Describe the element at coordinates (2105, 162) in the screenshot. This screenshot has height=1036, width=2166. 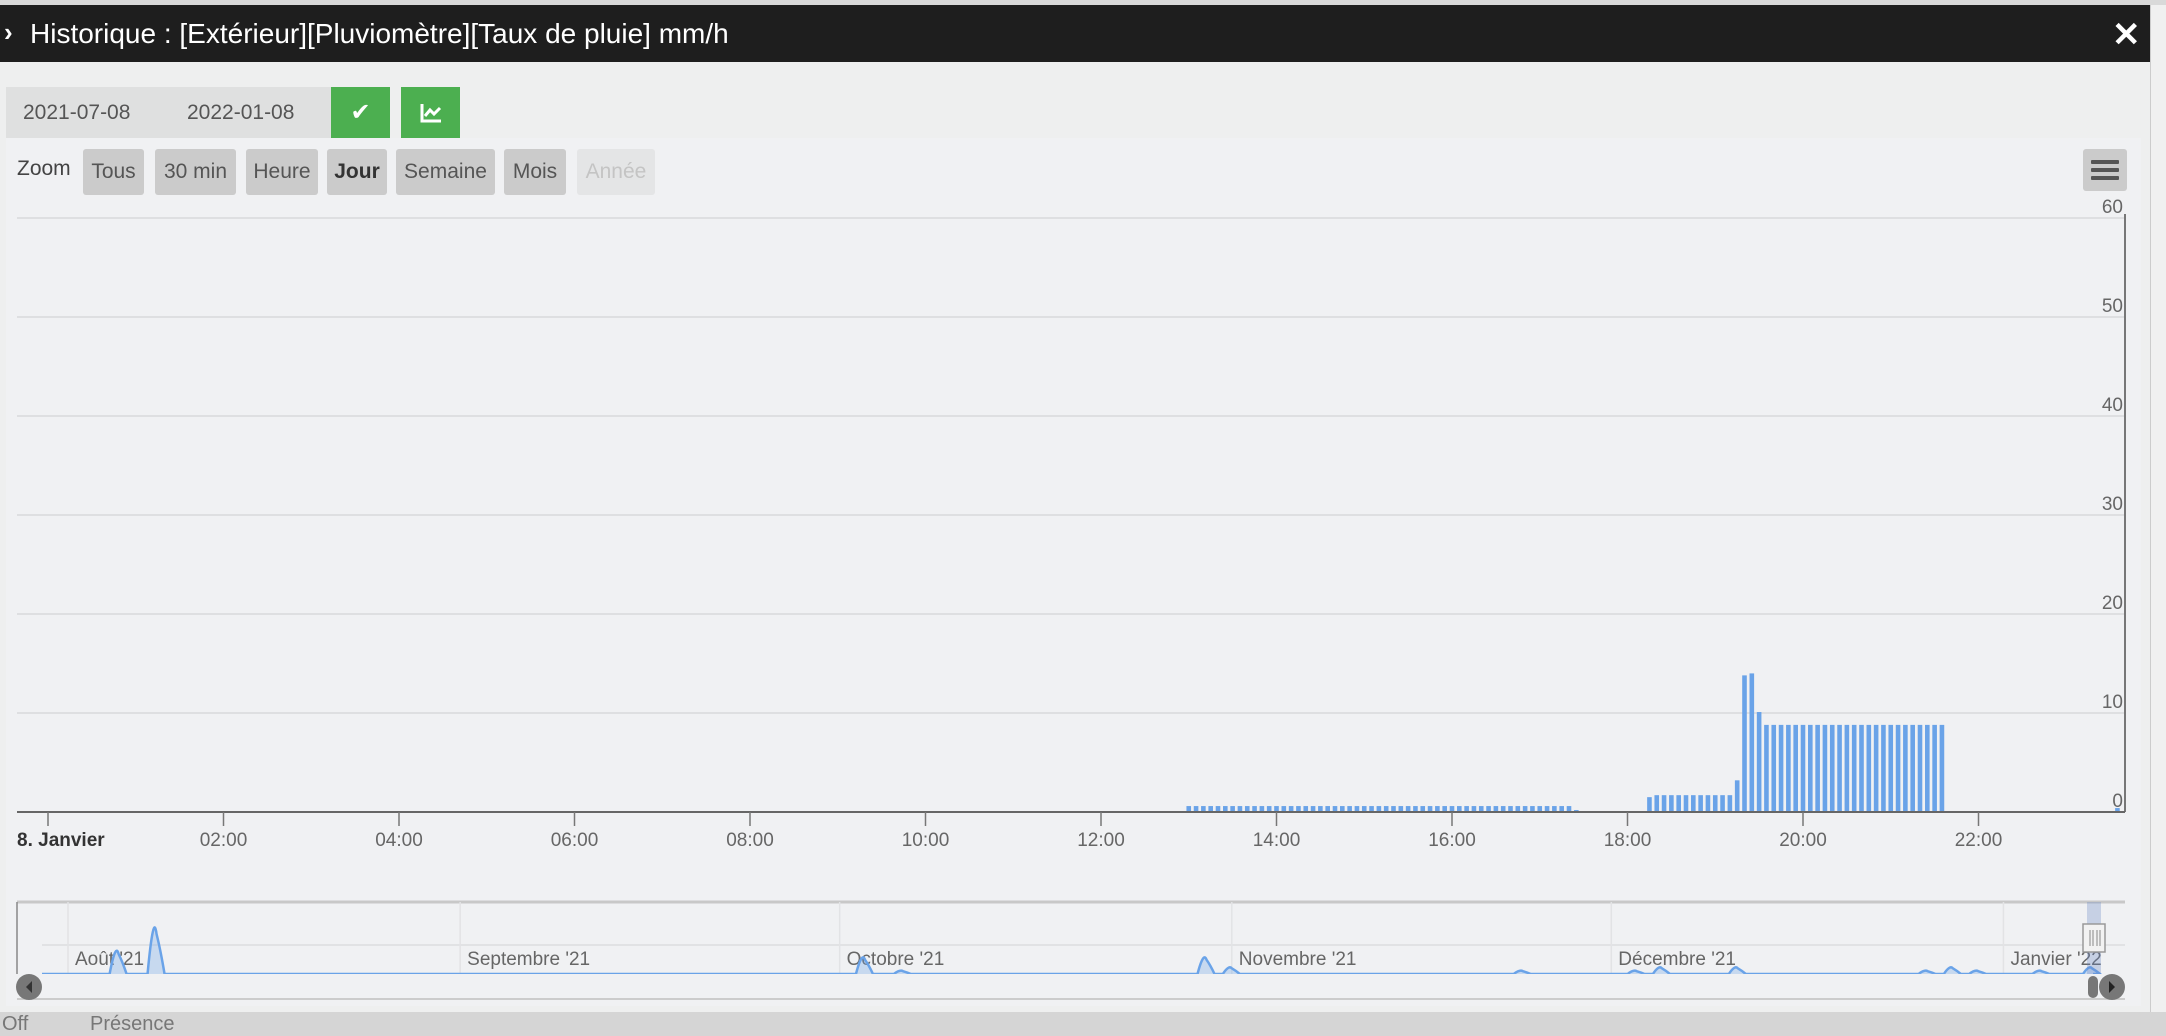
I see `hamburger-menu-icon` at that location.